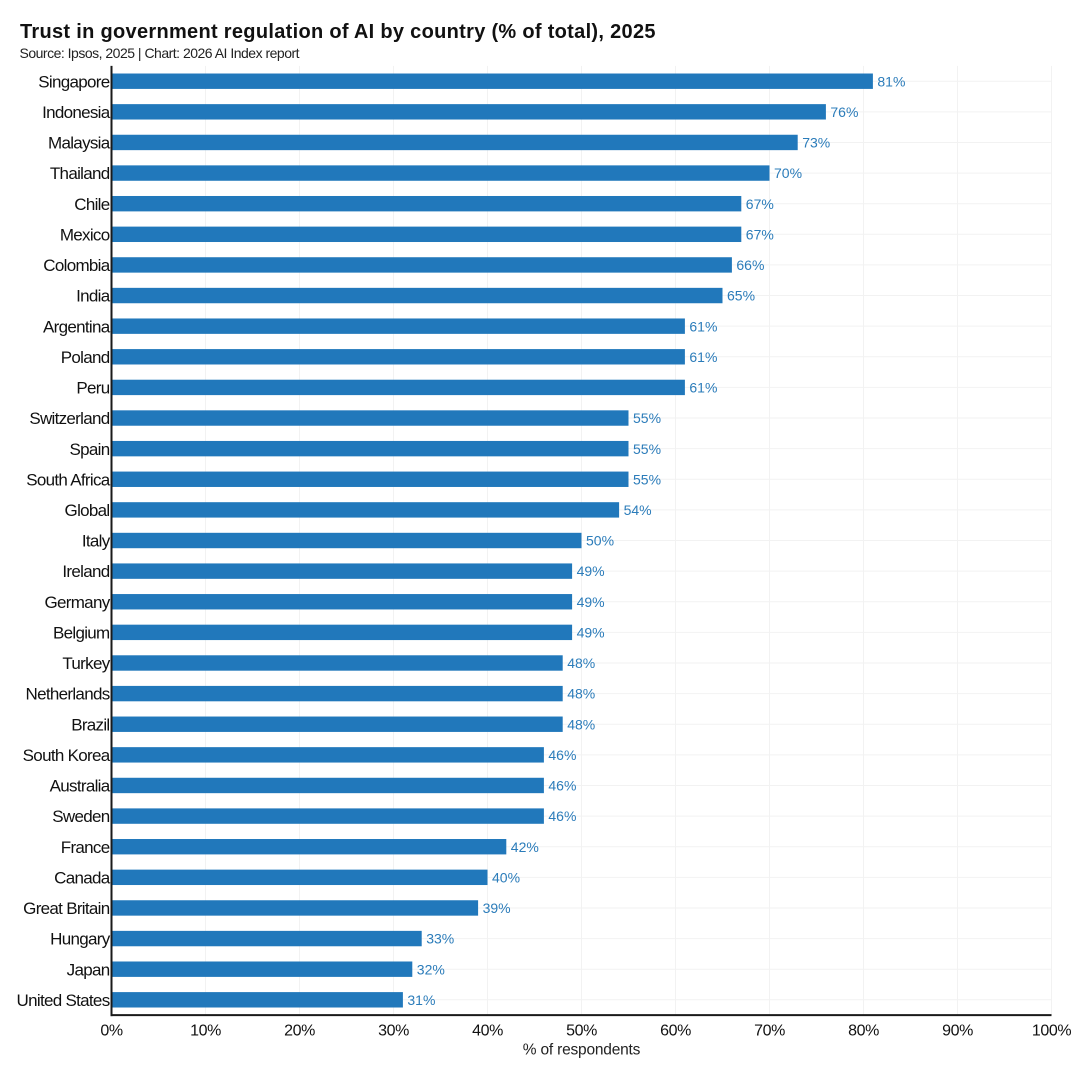 This screenshot has height=1068, width=1080. Describe the element at coordinates (431, 969) in the screenshot. I see `svg-text: 32%` at that location.